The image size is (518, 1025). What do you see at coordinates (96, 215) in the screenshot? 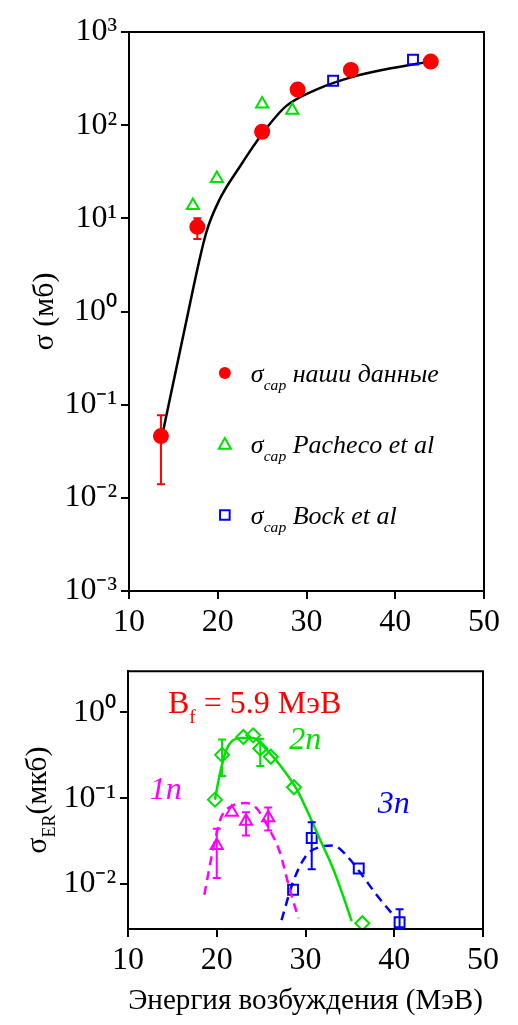
I see `y-tick-label: 10¹` at bounding box center [96, 215].